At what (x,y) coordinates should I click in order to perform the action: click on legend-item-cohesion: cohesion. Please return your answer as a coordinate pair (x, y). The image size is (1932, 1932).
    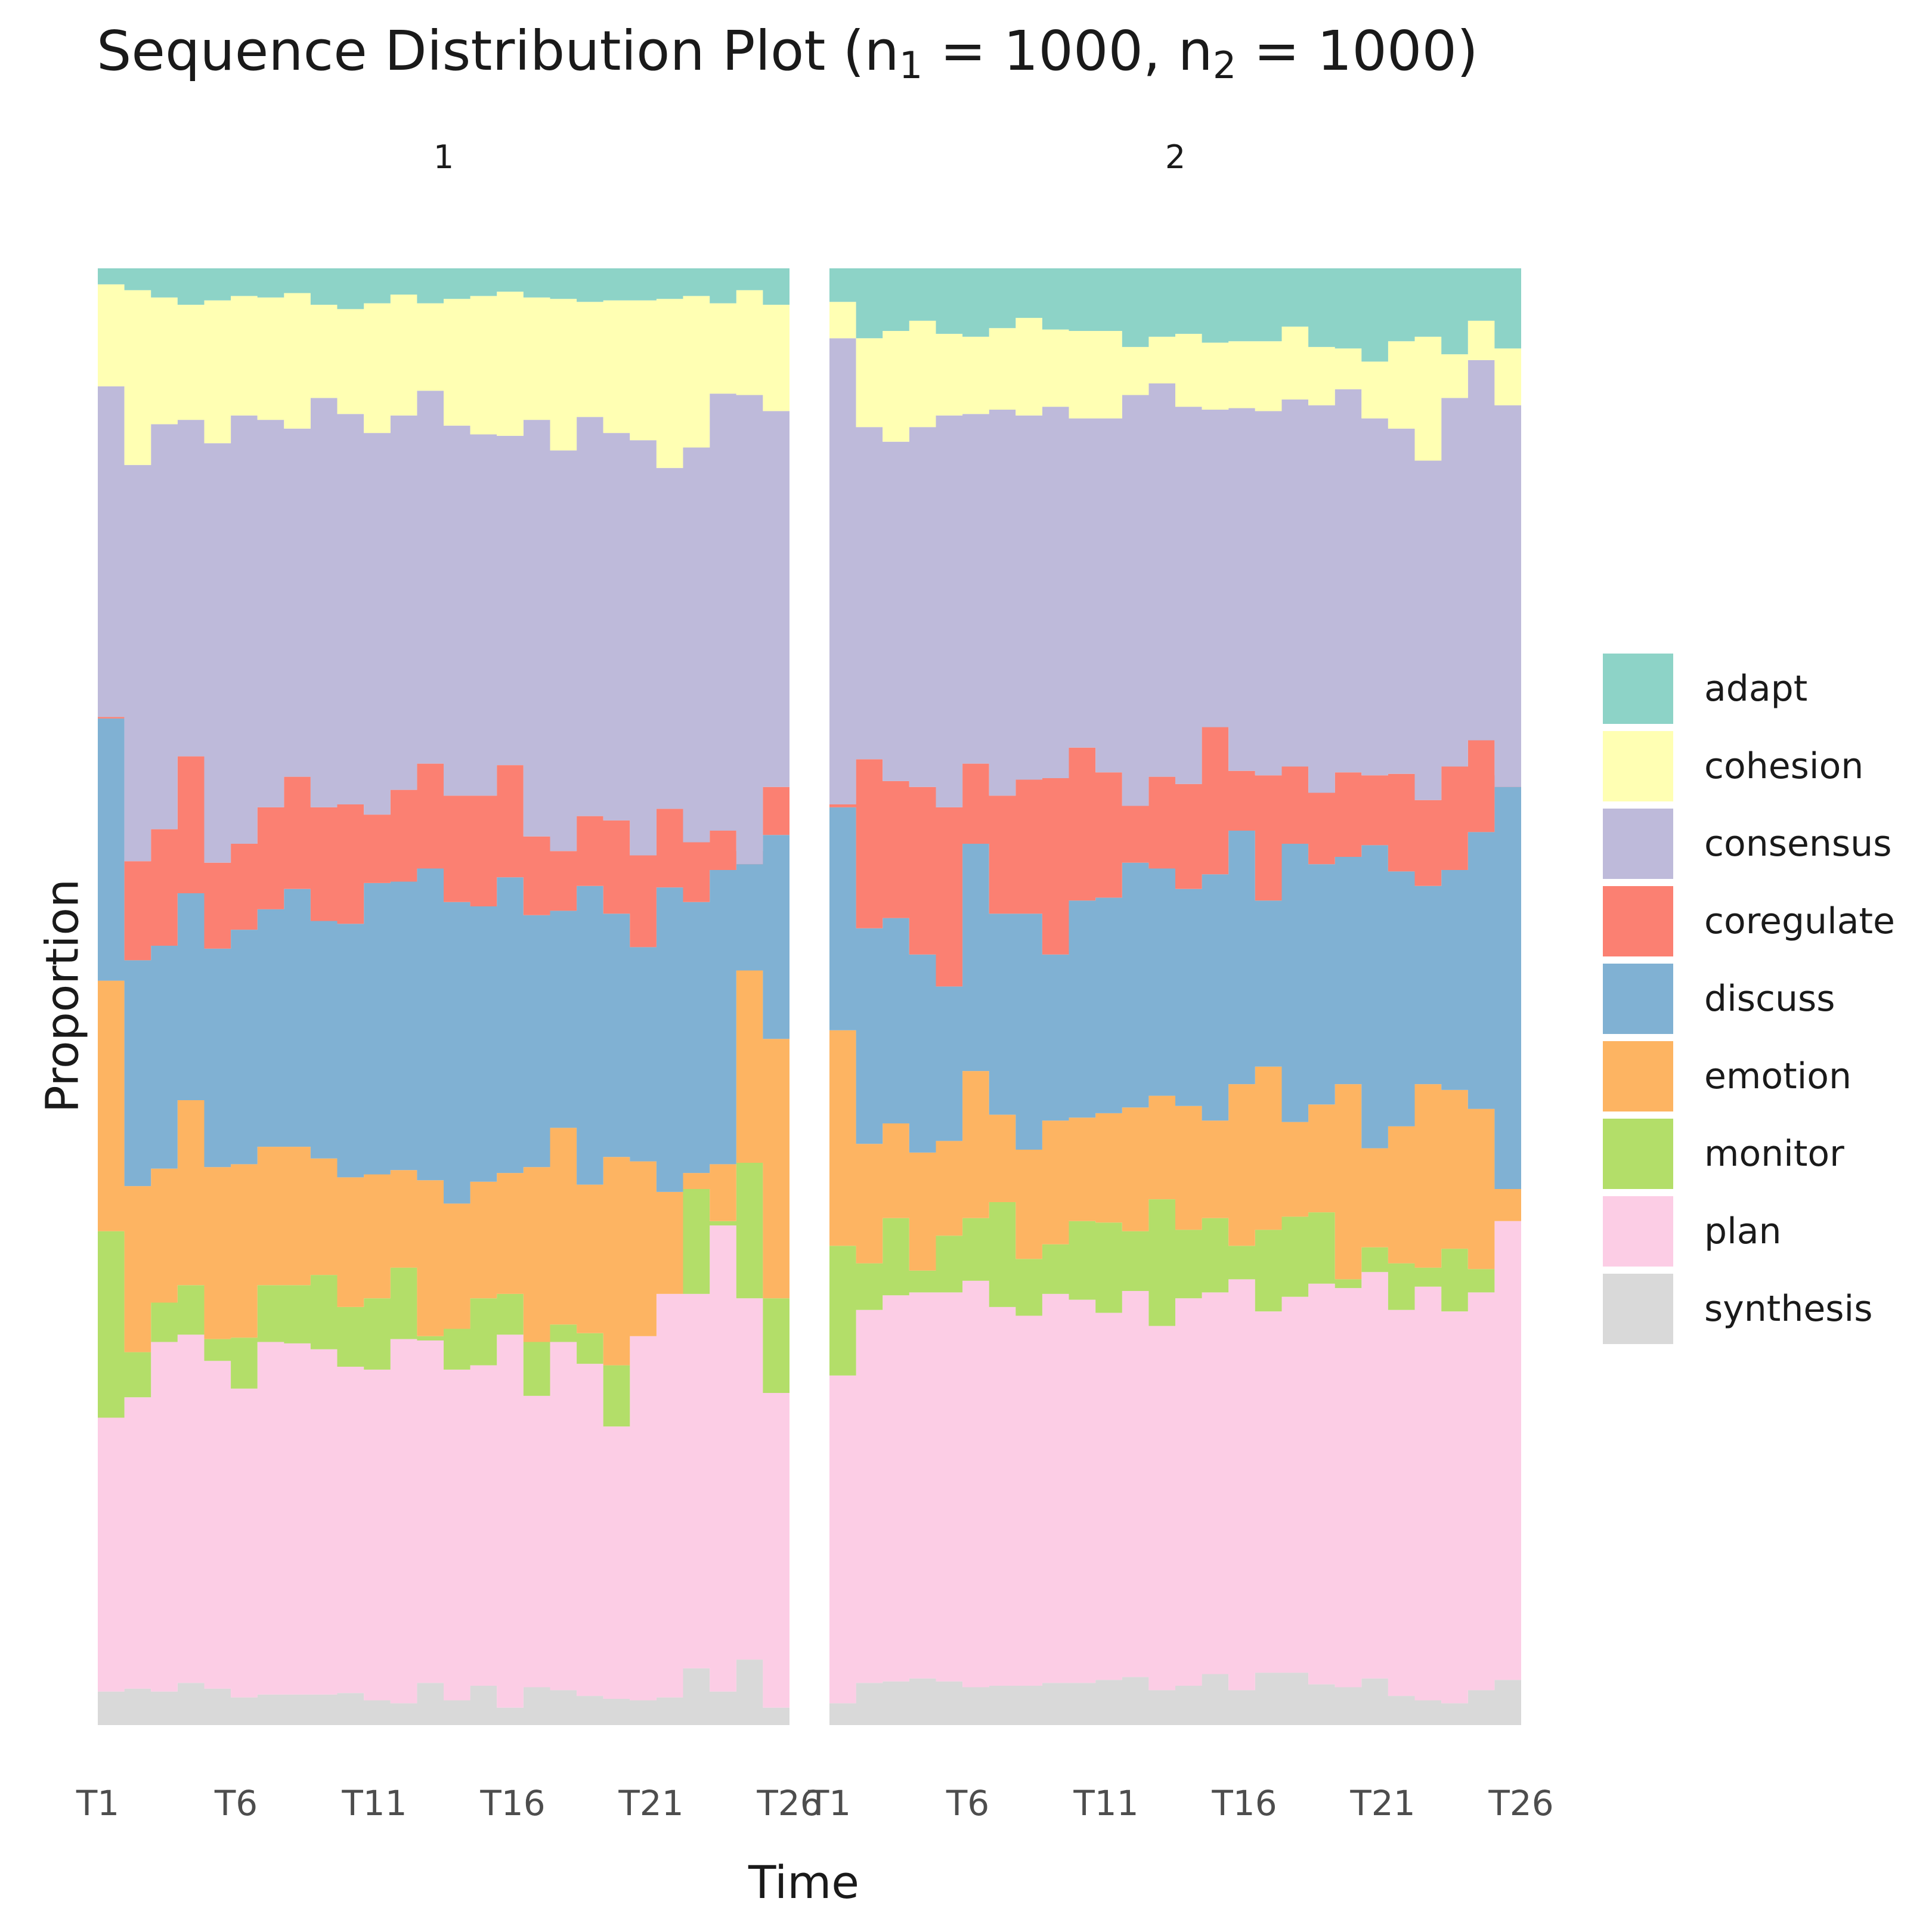
    Looking at the image, I should click on (1749, 766).